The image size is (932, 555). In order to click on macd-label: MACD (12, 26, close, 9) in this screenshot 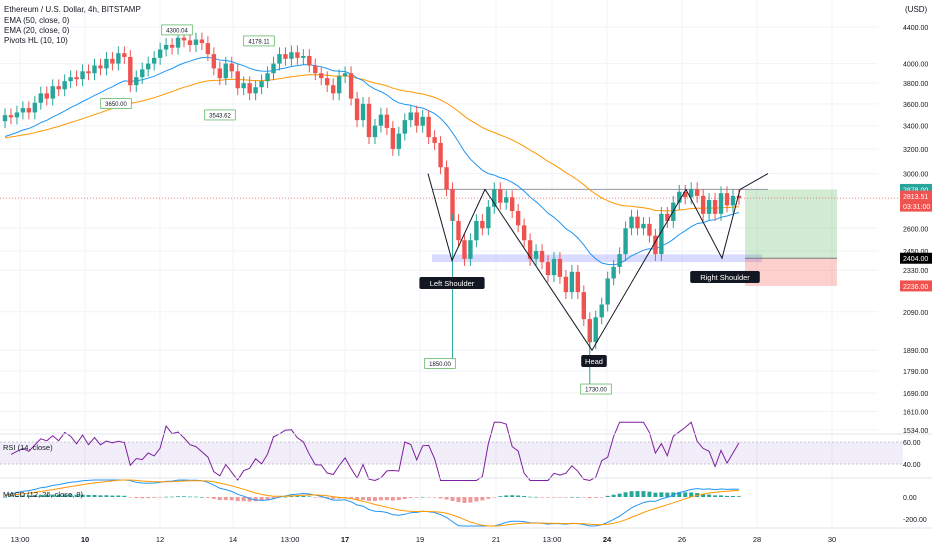, I will do `click(43, 494)`.